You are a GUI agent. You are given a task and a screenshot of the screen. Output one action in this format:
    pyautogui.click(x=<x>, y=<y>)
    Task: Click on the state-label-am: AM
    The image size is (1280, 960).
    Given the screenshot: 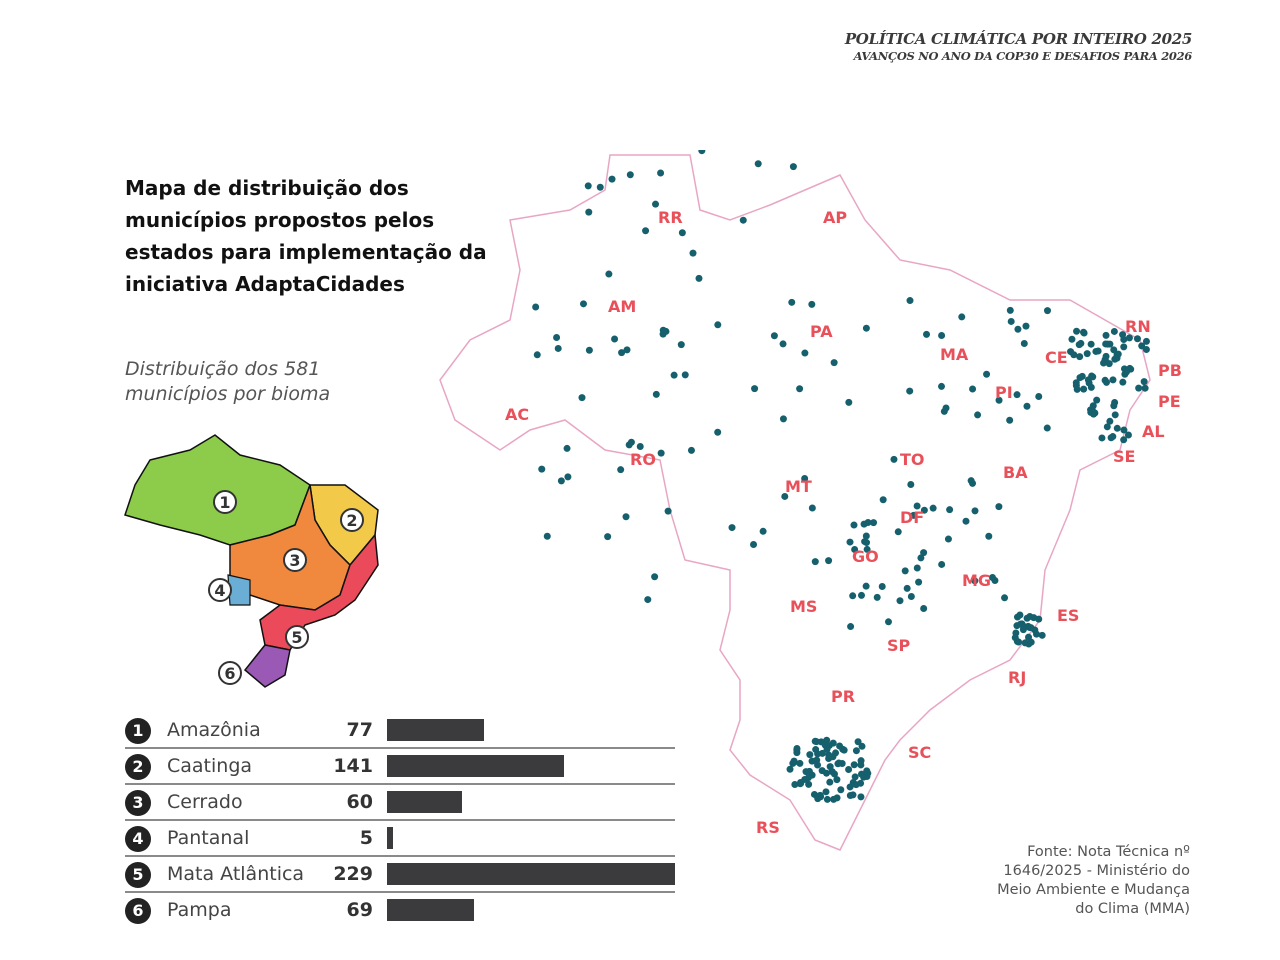 What is the action you would take?
    pyautogui.click(x=622, y=306)
    